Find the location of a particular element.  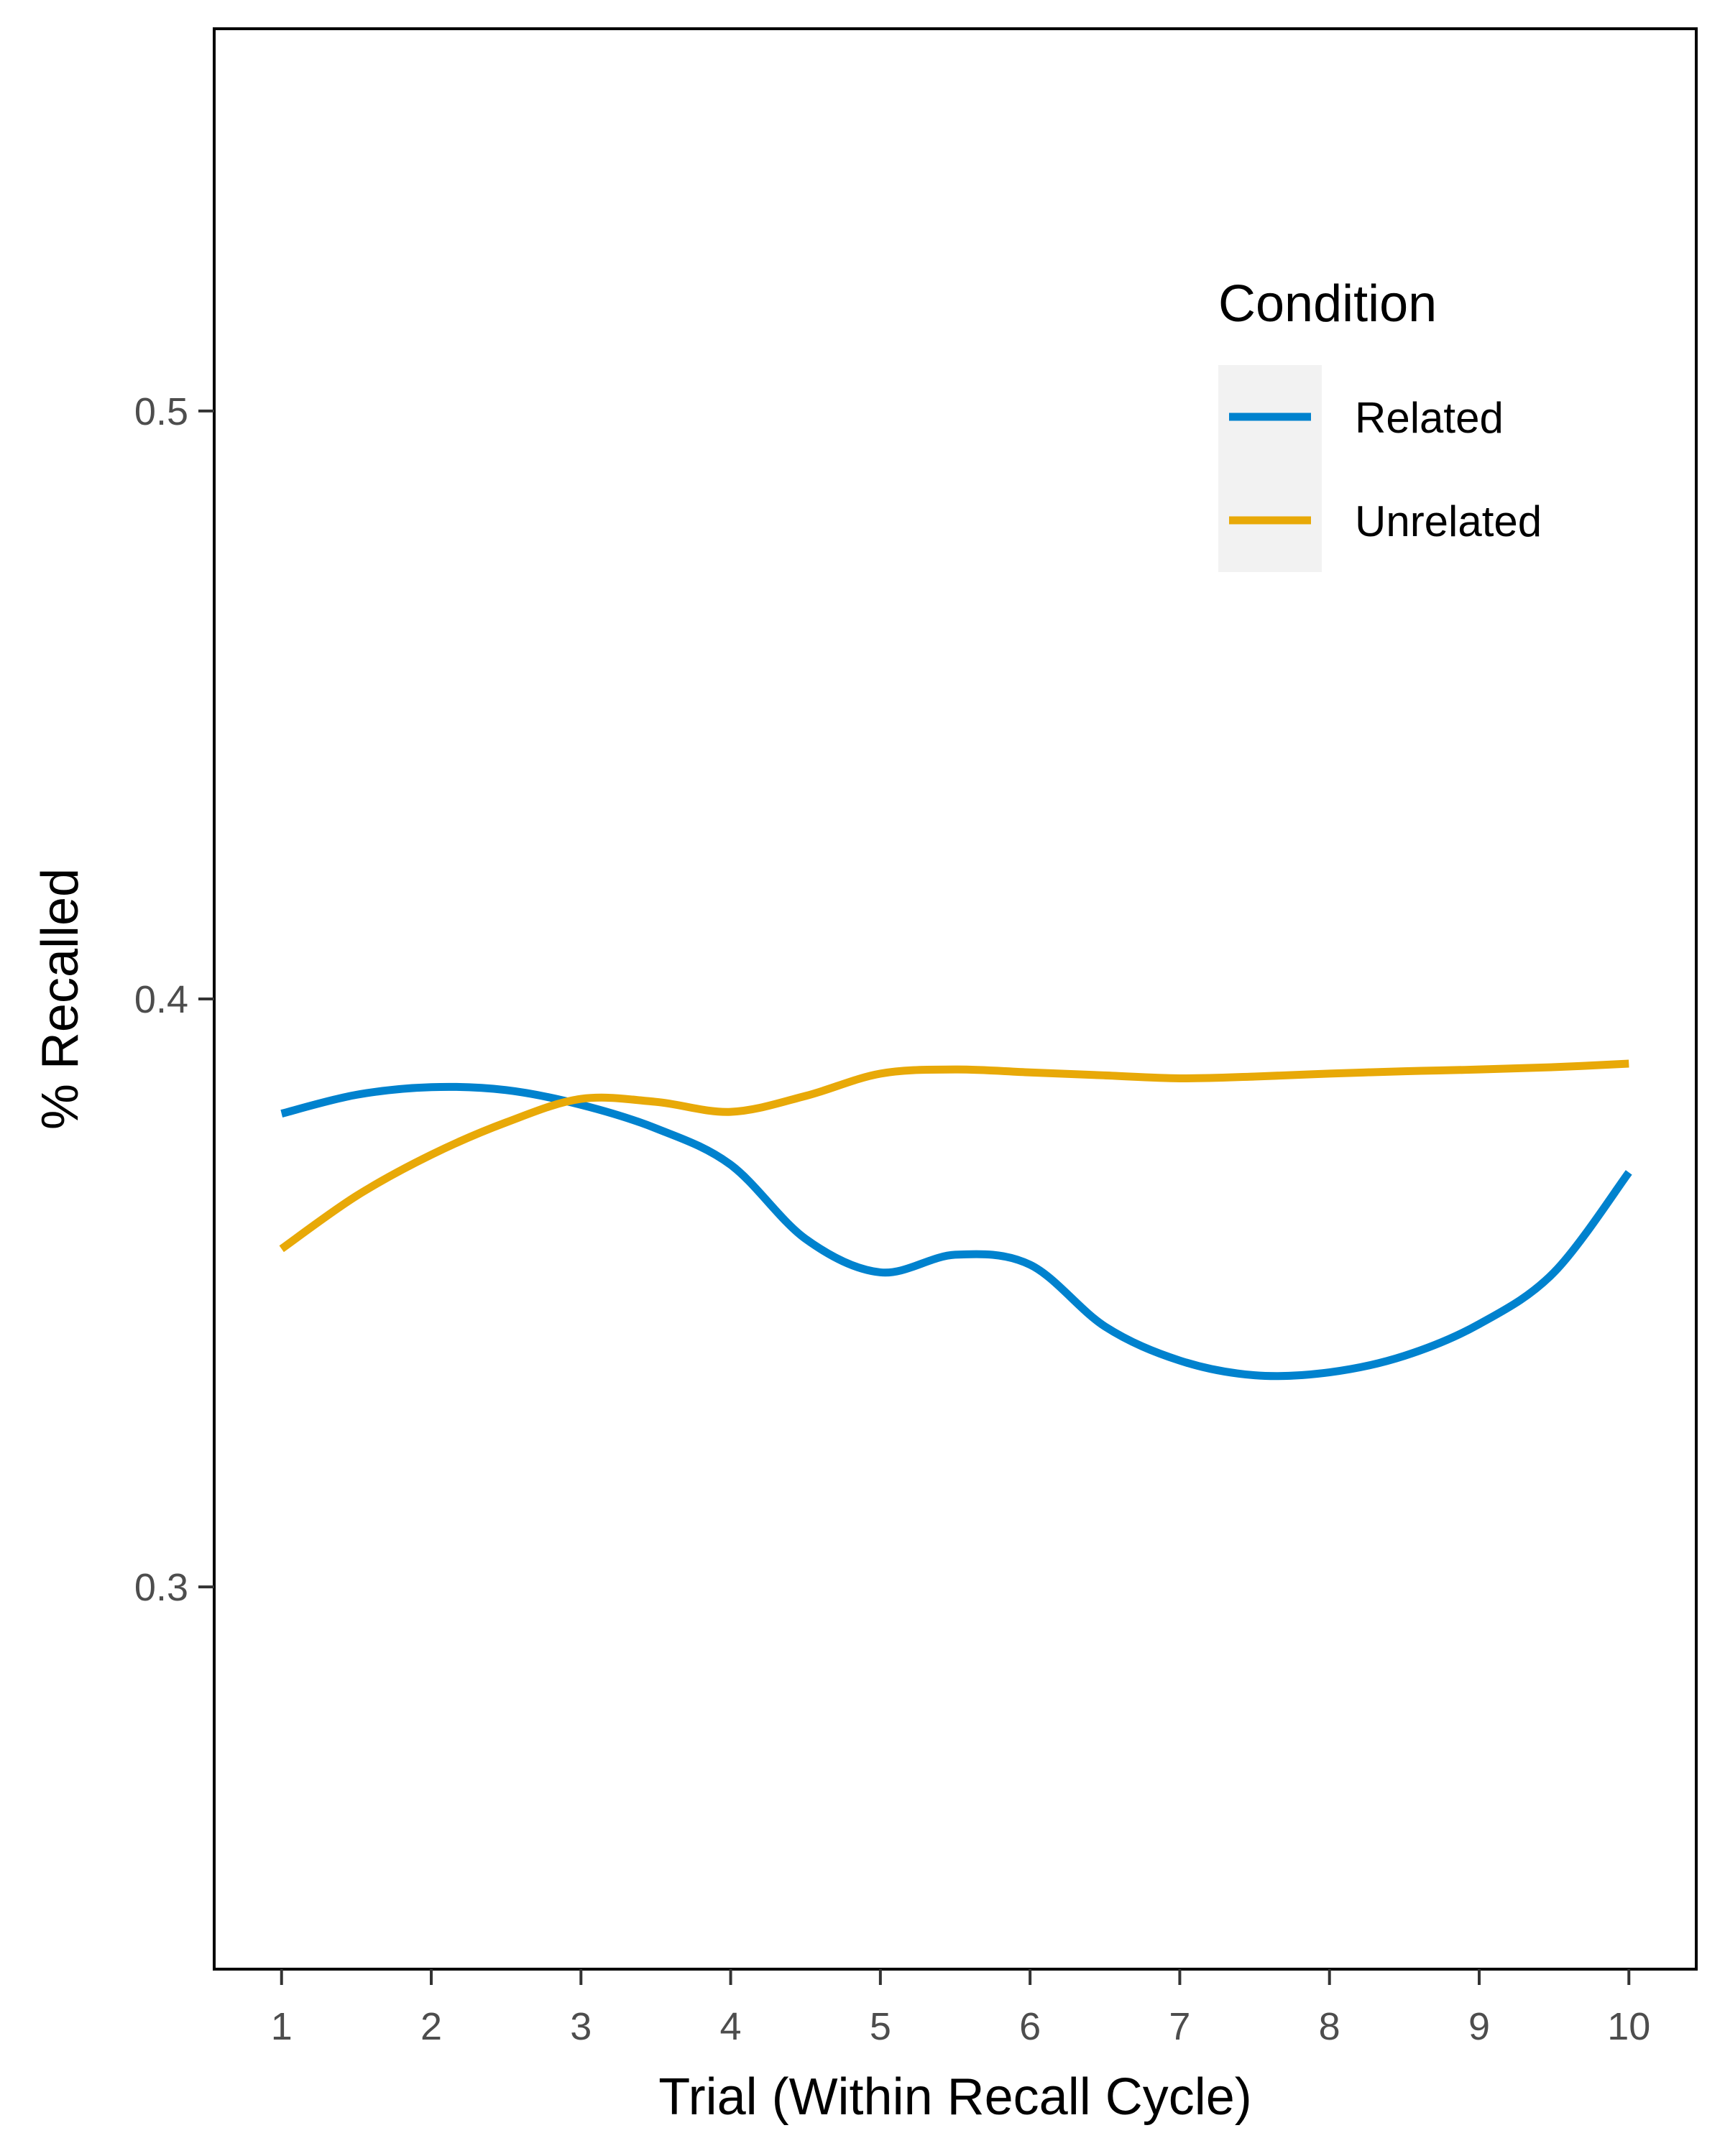

x-tick-label-4: 4 is located at coordinates (731, 2026).